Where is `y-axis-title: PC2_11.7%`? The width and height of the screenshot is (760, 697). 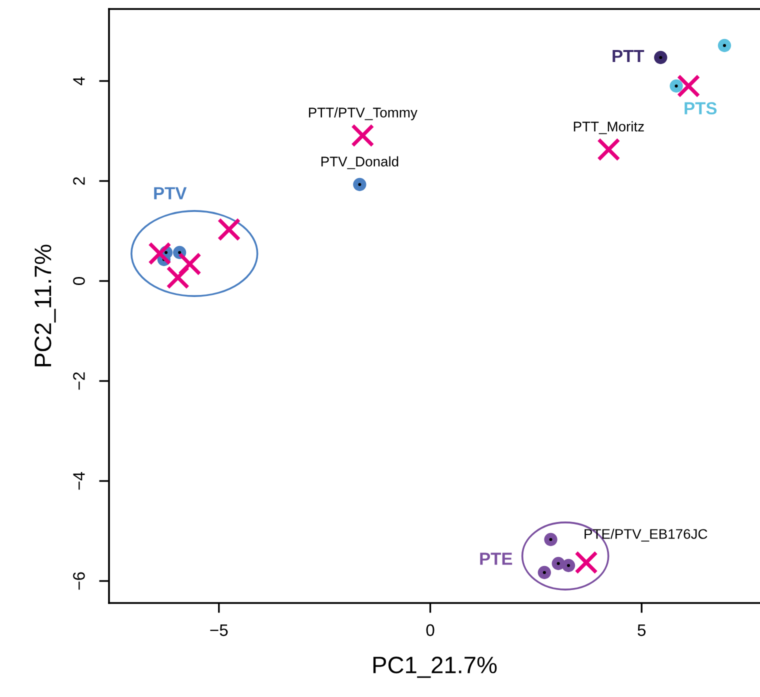
y-axis-title: PC2_11.7% is located at coordinates (45, 305).